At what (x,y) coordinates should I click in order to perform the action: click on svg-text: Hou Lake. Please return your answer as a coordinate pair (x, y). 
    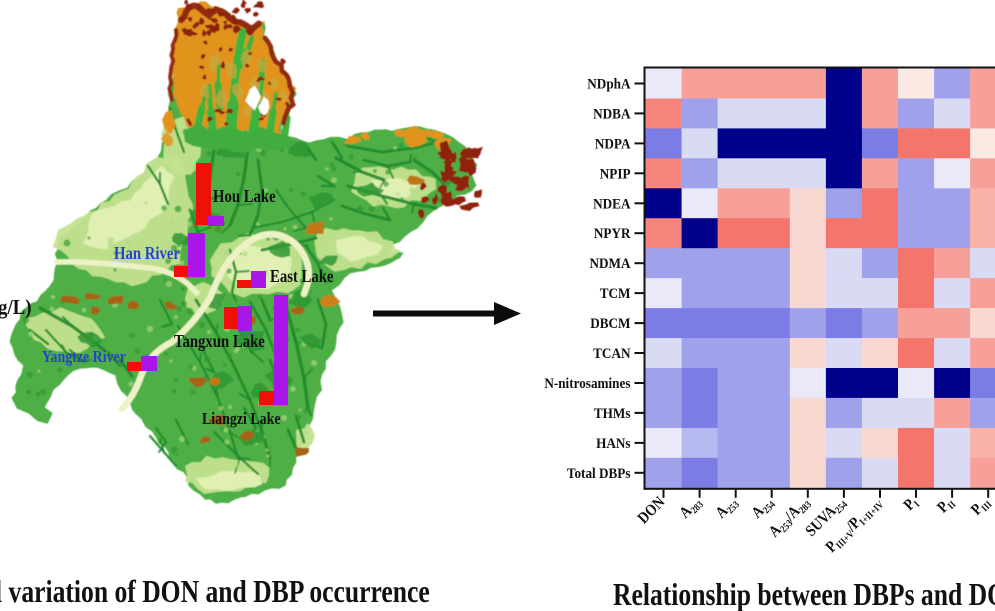
    Looking at the image, I should click on (244, 196).